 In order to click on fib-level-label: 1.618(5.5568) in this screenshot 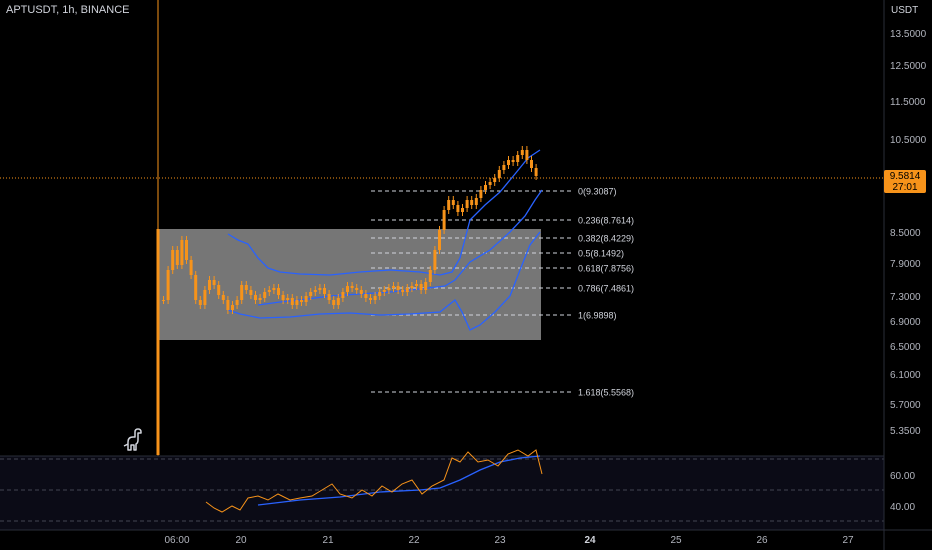, I will do `click(606, 393)`.